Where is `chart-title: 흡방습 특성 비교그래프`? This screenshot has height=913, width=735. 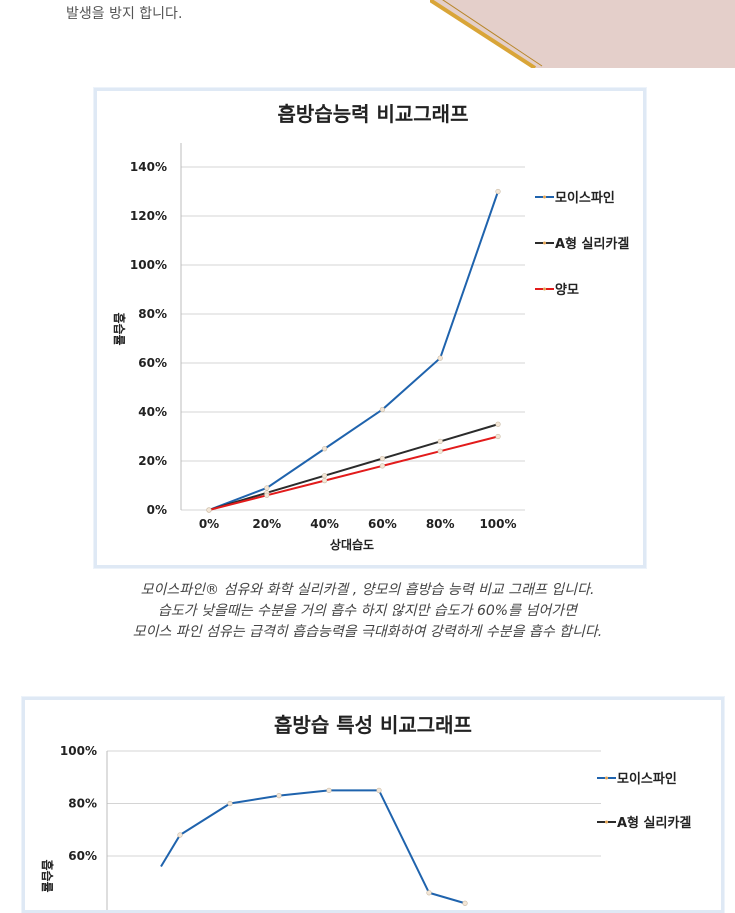
chart-title: 흡방습 특성 비교그래프 is located at coordinates (373, 725).